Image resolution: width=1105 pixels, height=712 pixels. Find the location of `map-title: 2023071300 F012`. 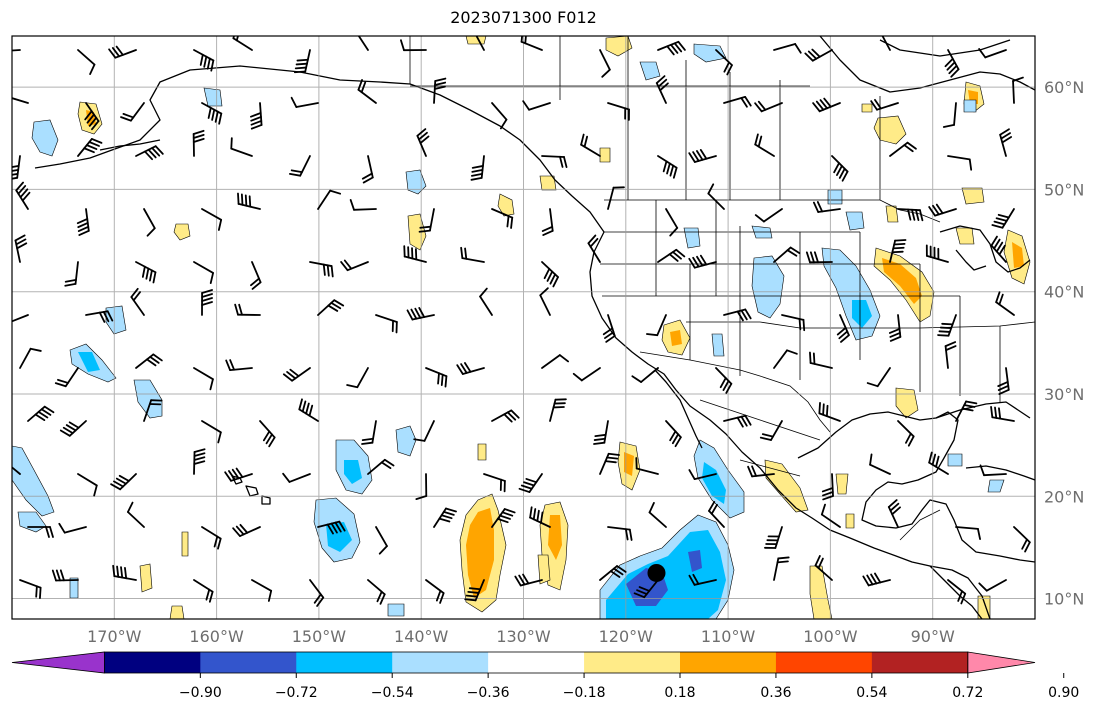

map-title: 2023071300 F012 is located at coordinates (523, 17).